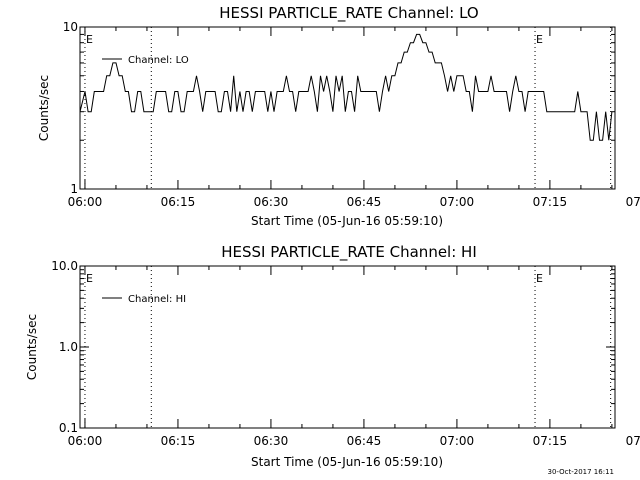 This screenshot has width=640, height=480. What do you see at coordinates (74, 189) in the screenshot?
I see `y-tick-label: 1` at bounding box center [74, 189].